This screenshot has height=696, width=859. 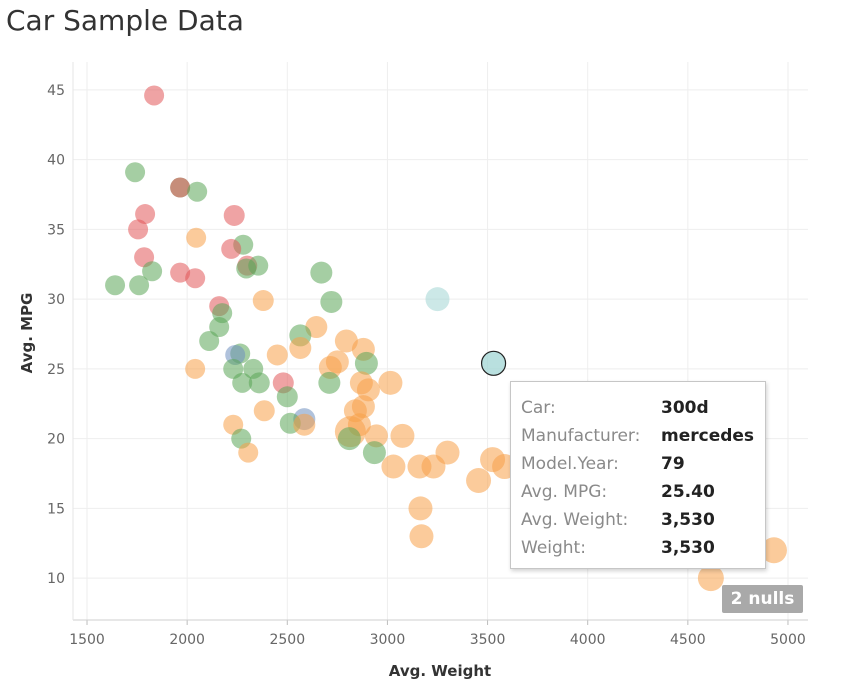 What do you see at coordinates (56, 300) in the screenshot?
I see `y-tick-label: 30` at bounding box center [56, 300].